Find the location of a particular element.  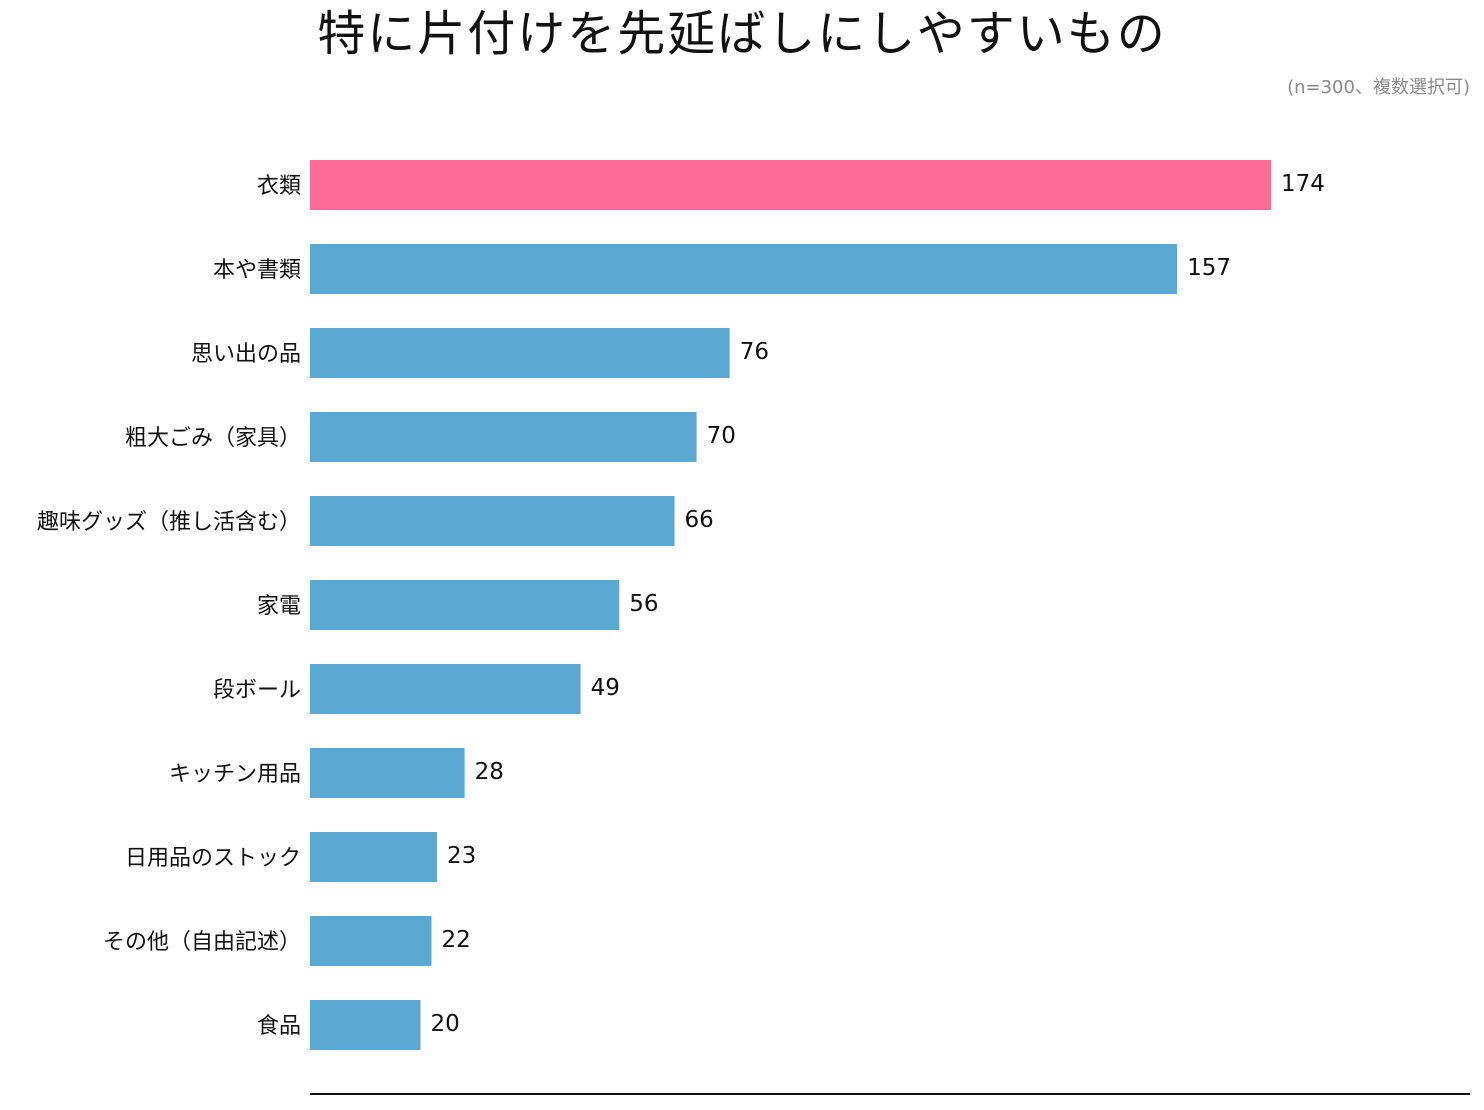

value-label: 28 is located at coordinates (489, 772).